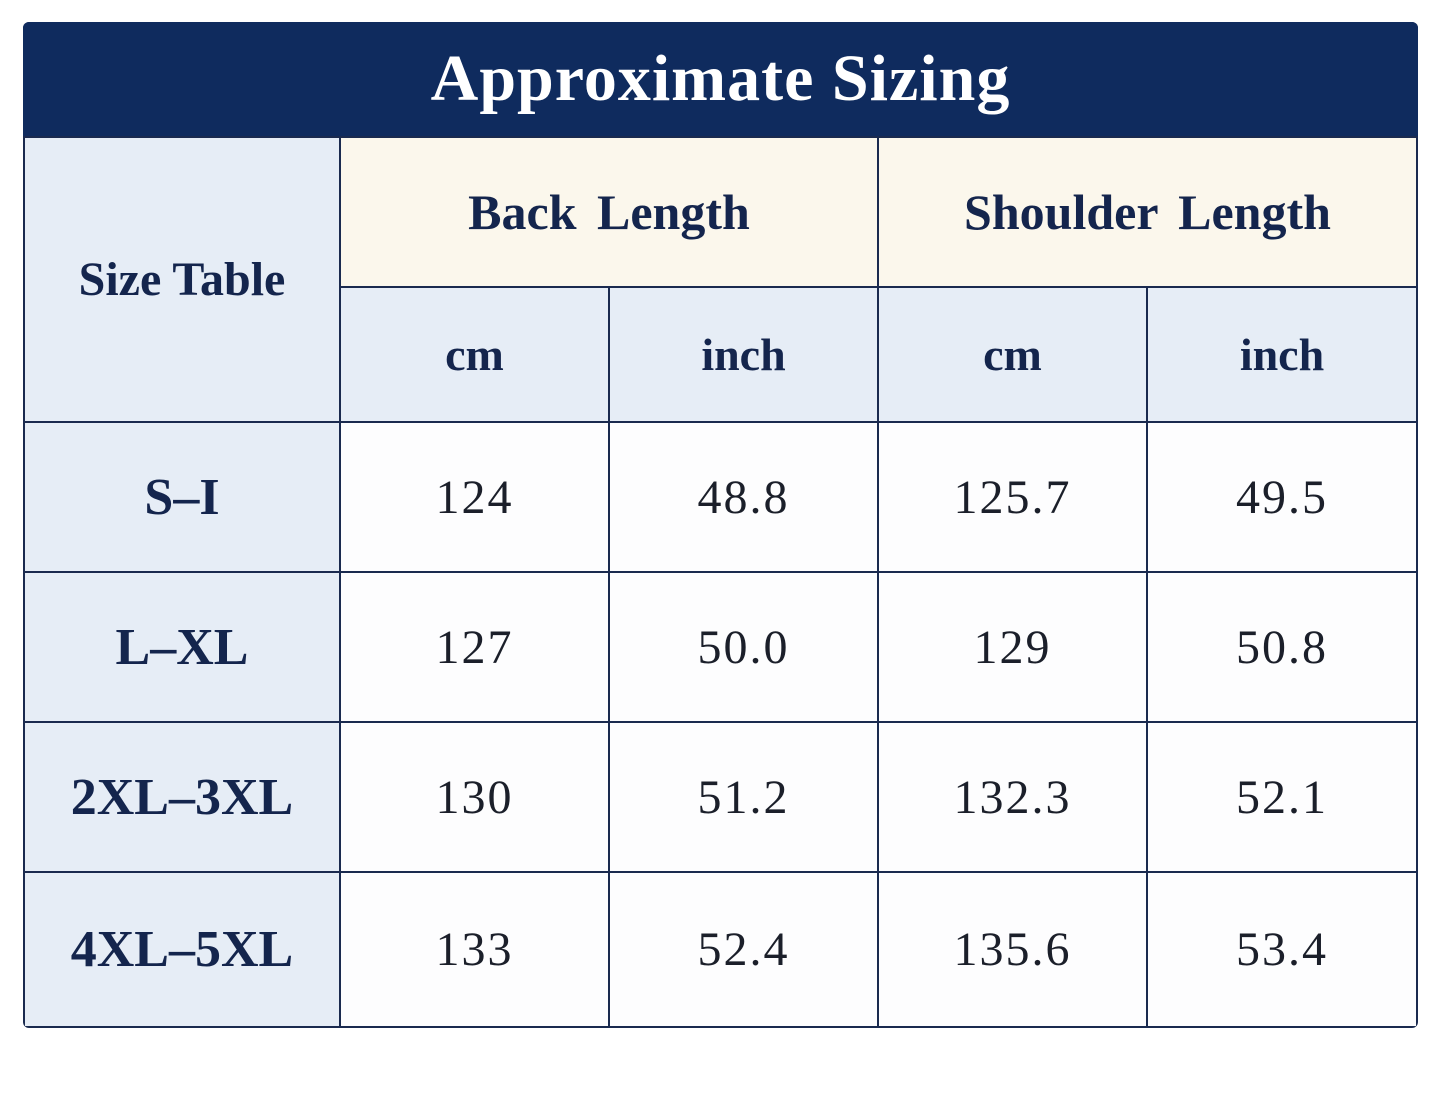 The height and width of the screenshot is (1093, 1438). Describe the element at coordinates (743, 797) in the screenshot. I see `measurement: 51.2` at that location.